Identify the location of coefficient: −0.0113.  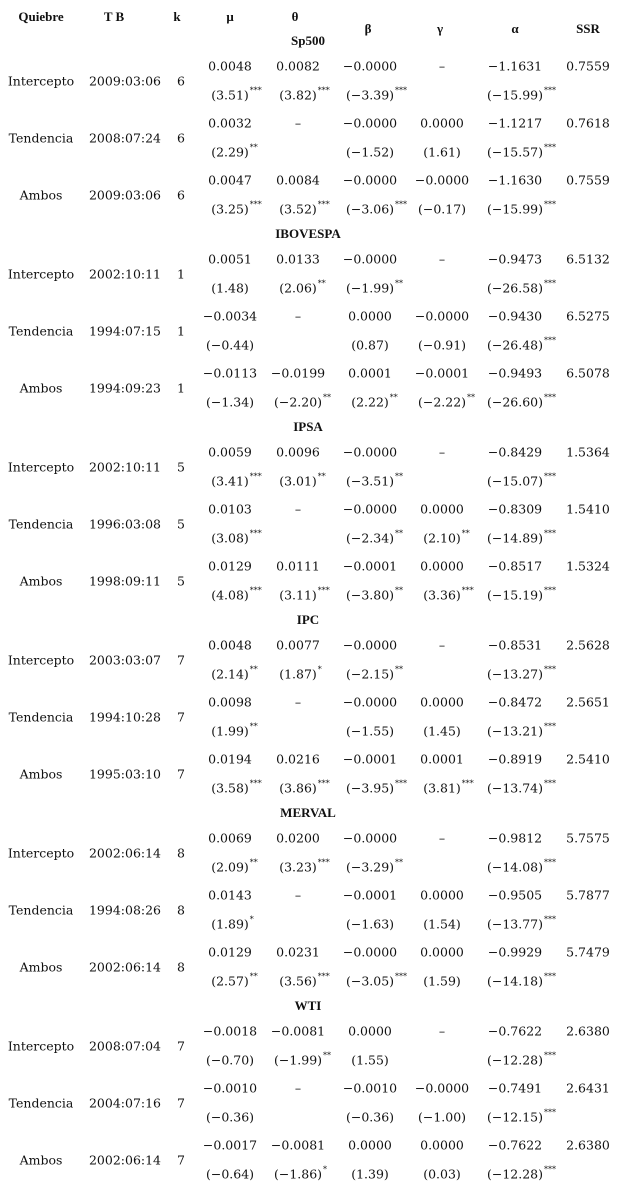
(230, 373).